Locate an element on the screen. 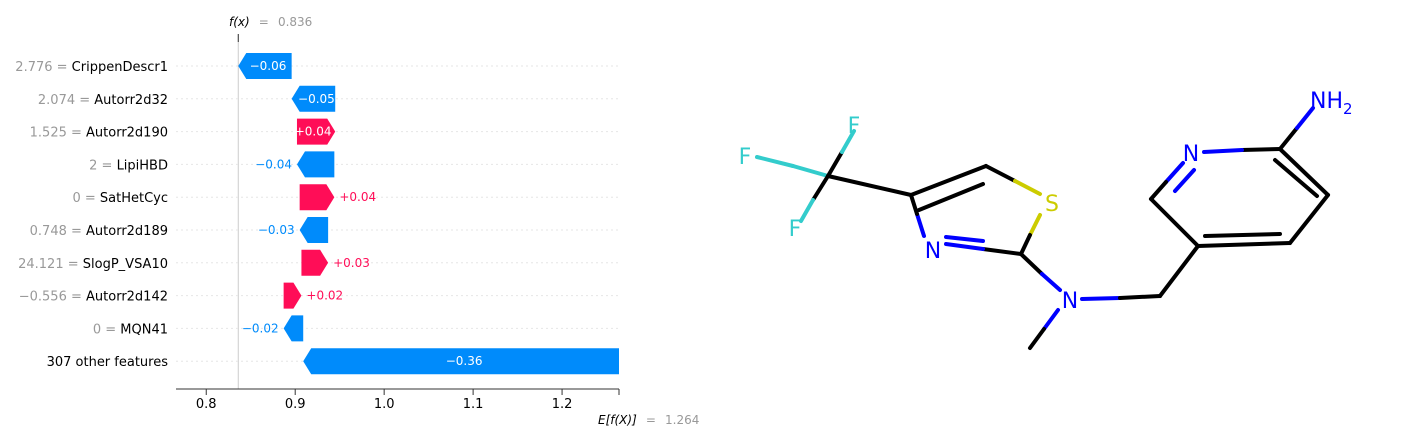 This screenshot has width=1406, height=441. x-tick-label: 1.1 is located at coordinates (473, 404).